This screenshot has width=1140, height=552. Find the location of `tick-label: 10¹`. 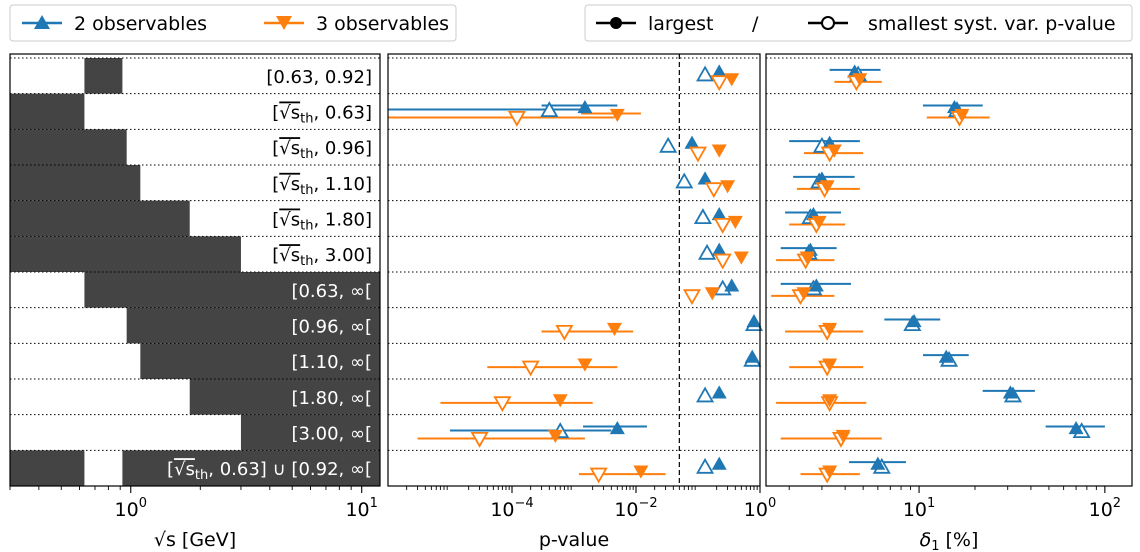

tick-label: 10¹ is located at coordinates (919, 508).